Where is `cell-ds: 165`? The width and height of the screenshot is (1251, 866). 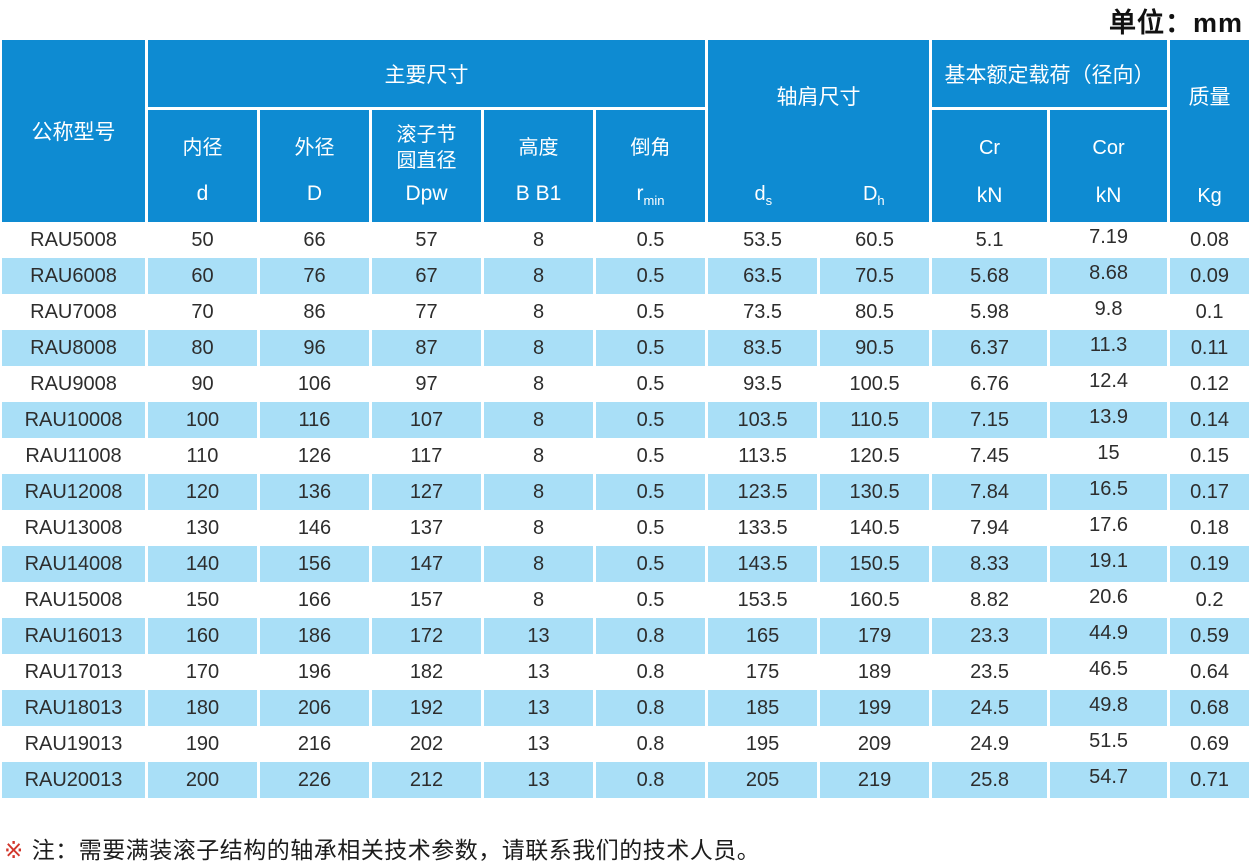
cell-ds: 165 is located at coordinates (764, 636).